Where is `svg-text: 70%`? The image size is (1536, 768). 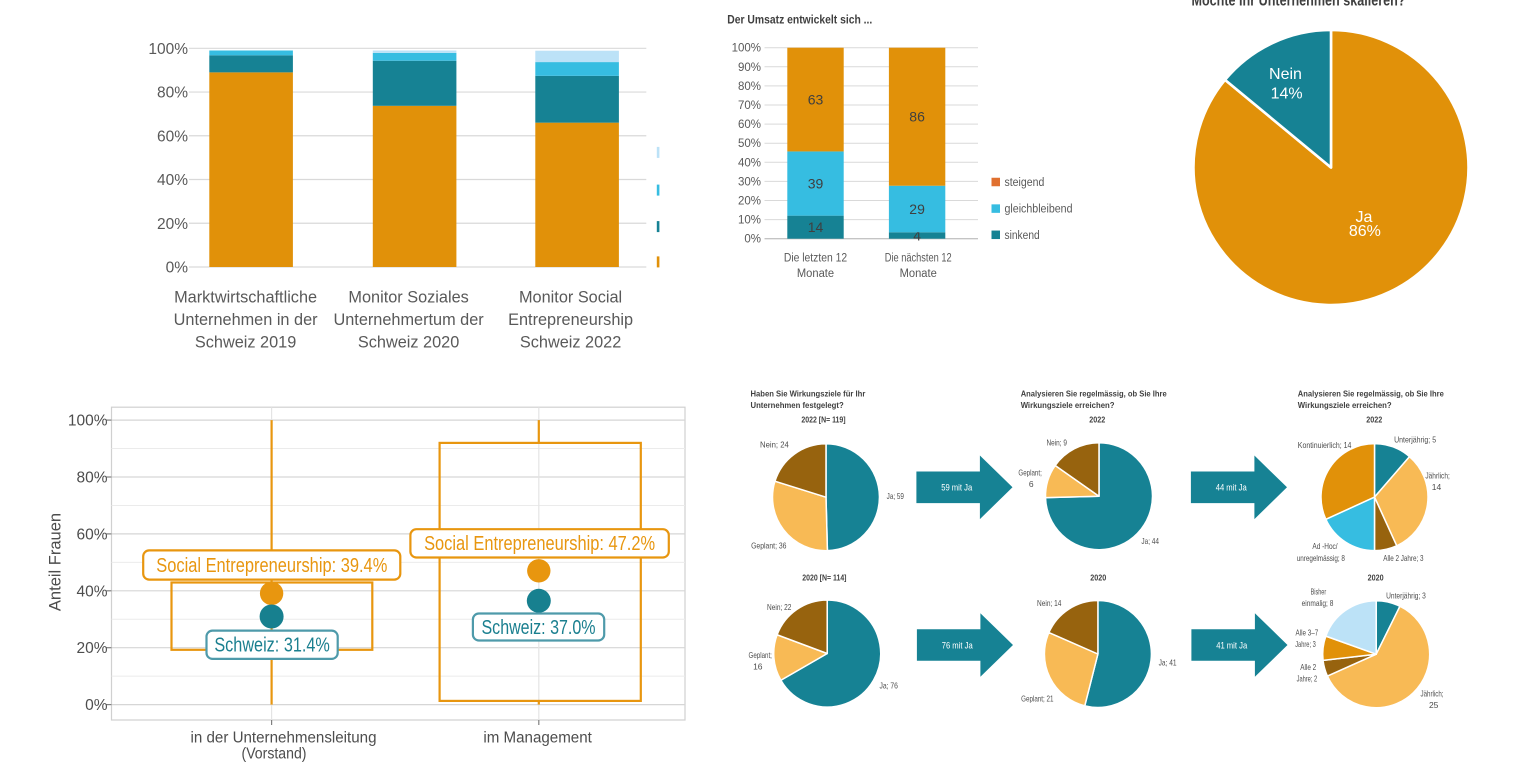
svg-text: 70% is located at coordinates (749, 106).